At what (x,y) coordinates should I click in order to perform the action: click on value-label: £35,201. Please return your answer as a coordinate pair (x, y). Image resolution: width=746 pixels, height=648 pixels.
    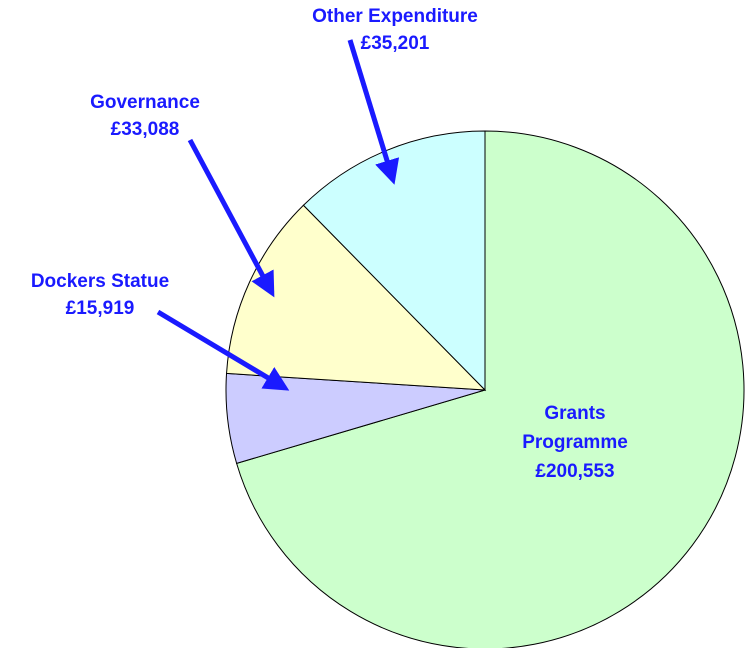
    Looking at the image, I should click on (395, 43).